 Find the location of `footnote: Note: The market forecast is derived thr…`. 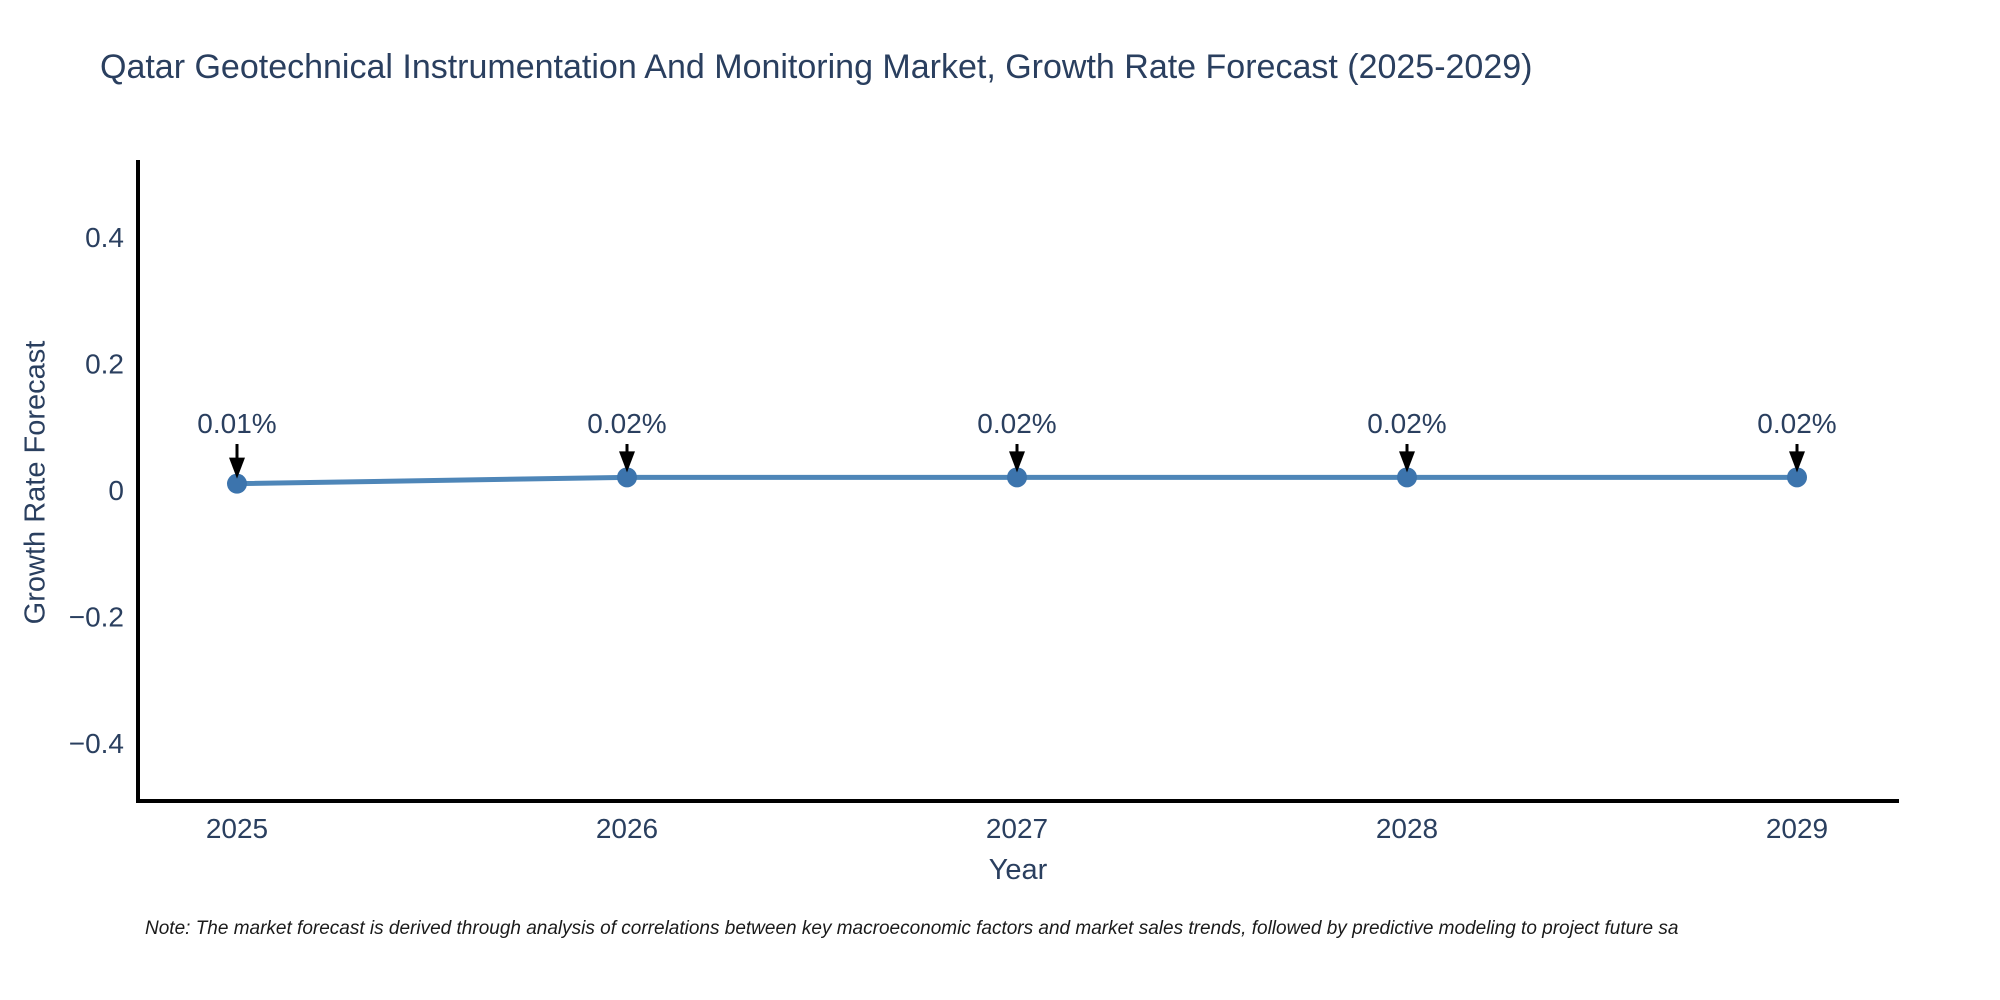

footnote: Note: The market forecast is derived thr… is located at coordinates (912, 928).